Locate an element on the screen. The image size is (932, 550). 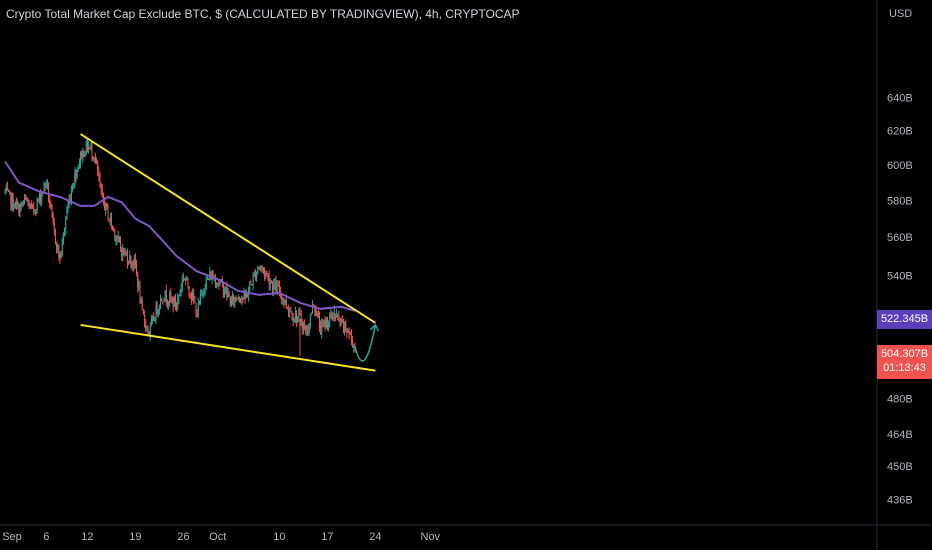
price-tick-label: 560B is located at coordinates (900, 238).